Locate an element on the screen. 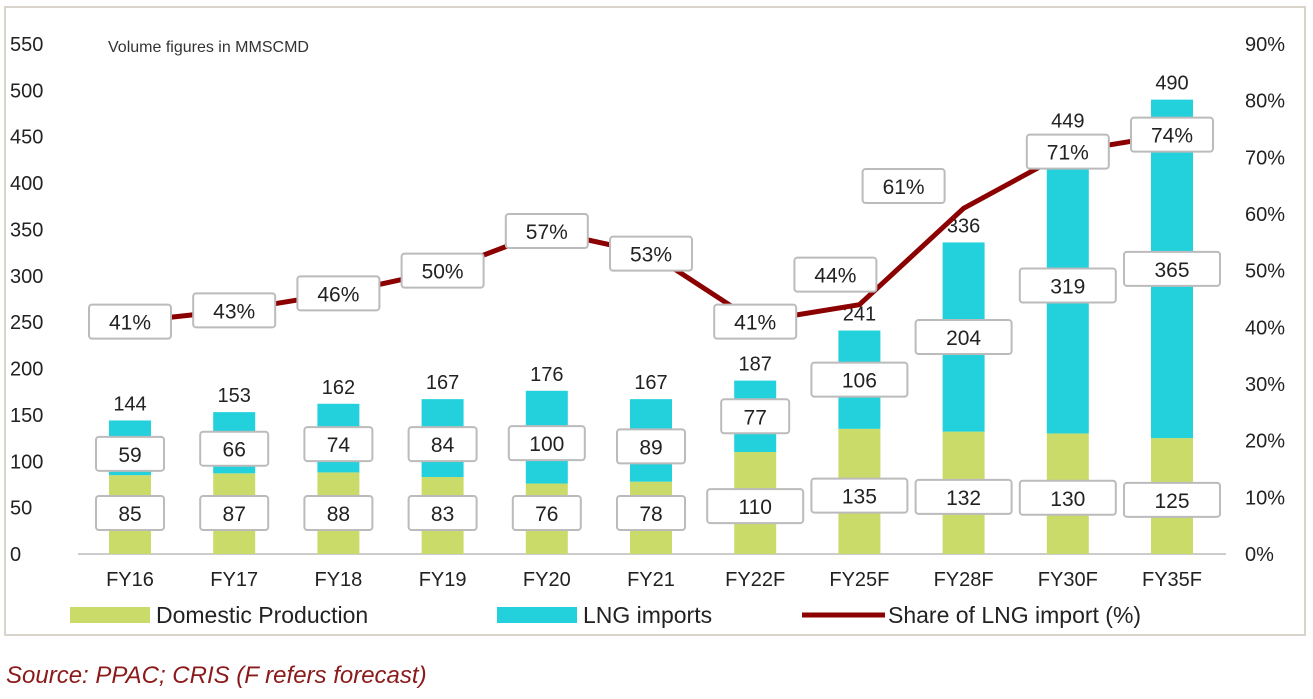 Image resolution: width=1313 pixels, height=699 pixels. y2-tick-label: 70% is located at coordinates (1265, 158).